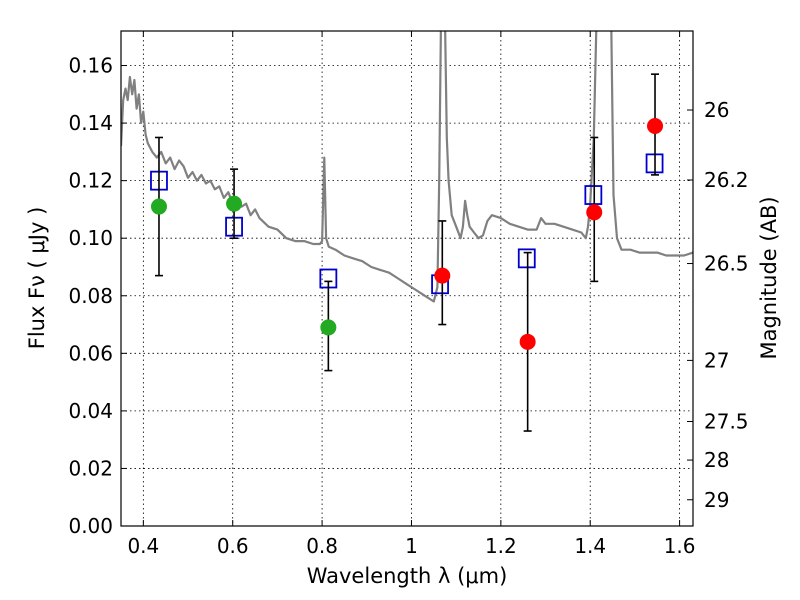 Image resolution: width=800 pixels, height=600 pixels. What do you see at coordinates (716, 360) in the screenshot?
I see `y2-tick-label: 27` at bounding box center [716, 360].